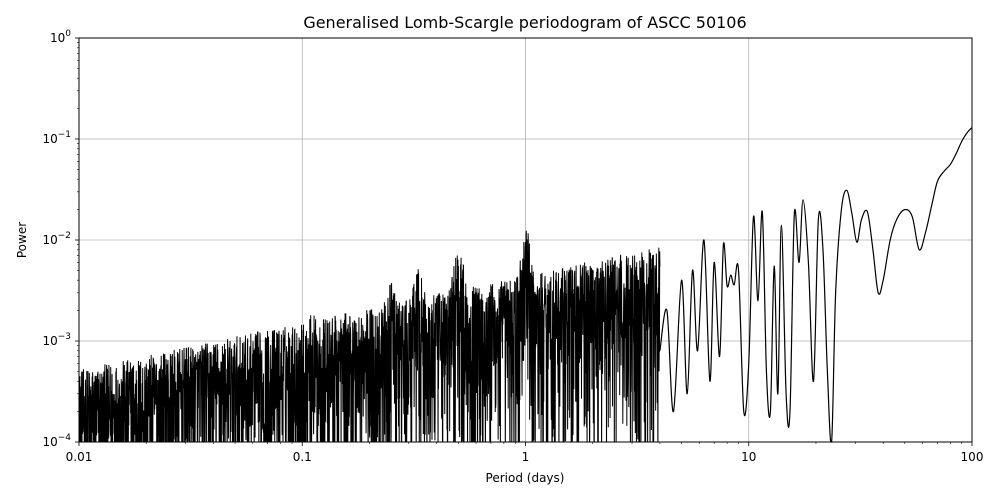 The width and height of the screenshot is (1000, 500). What do you see at coordinates (56, 340) in the screenshot?
I see `y-tick-label: 10⁻³` at bounding box center [56, 340].